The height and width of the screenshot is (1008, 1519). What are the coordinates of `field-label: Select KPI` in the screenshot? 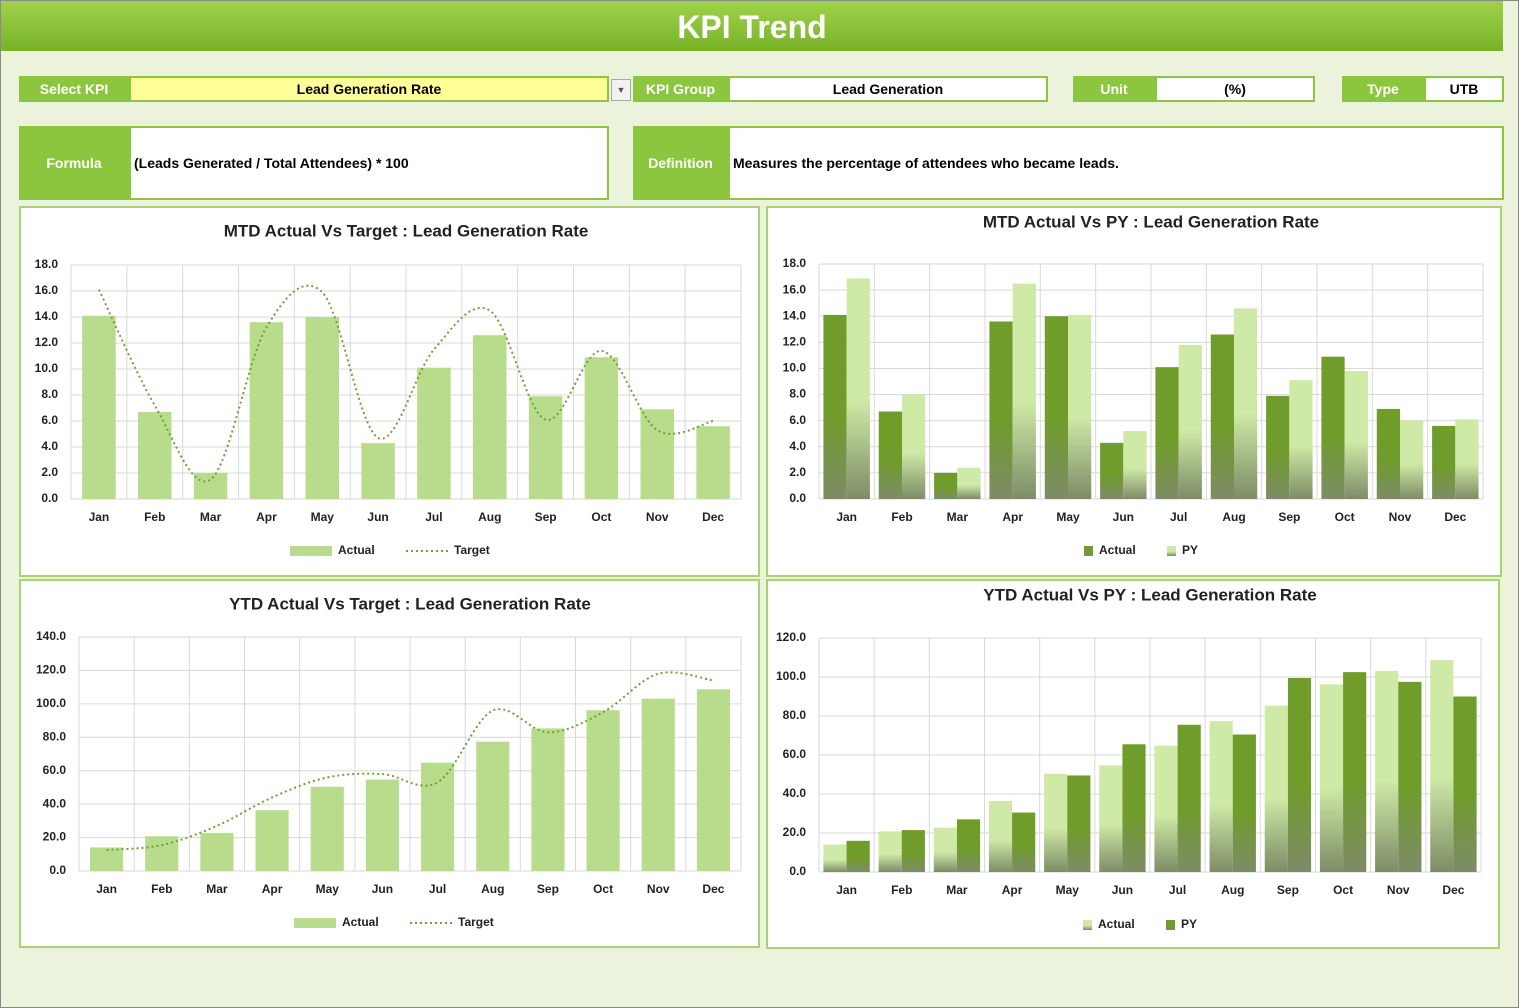 It's located at (74, 89).